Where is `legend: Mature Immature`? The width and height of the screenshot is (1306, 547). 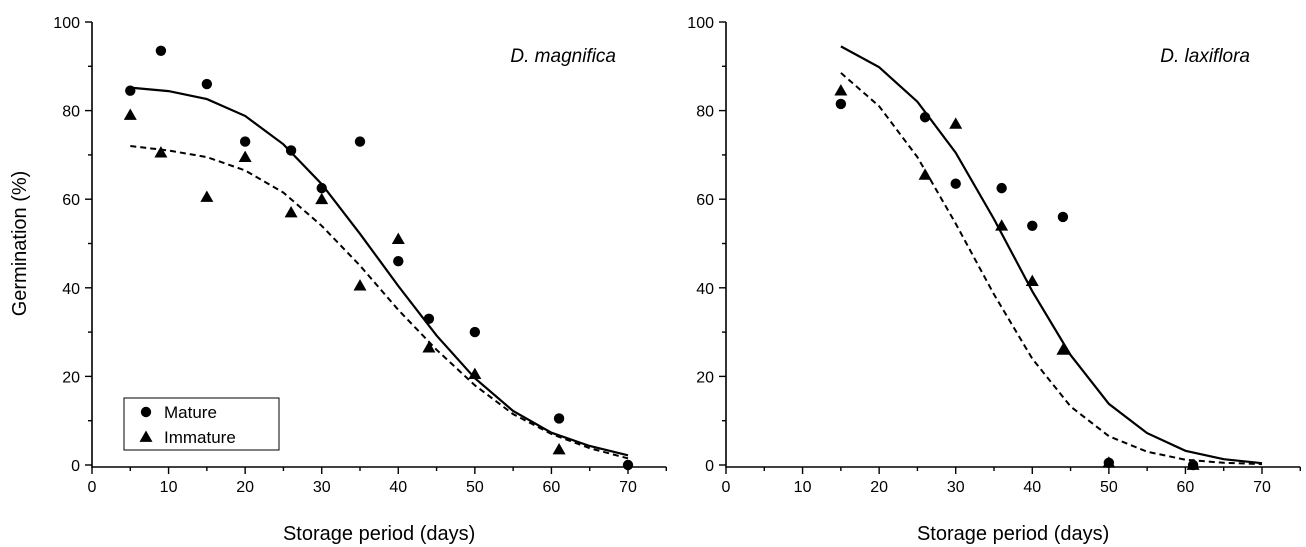
legend: Mature Immature is located at coordinates (201, 424).